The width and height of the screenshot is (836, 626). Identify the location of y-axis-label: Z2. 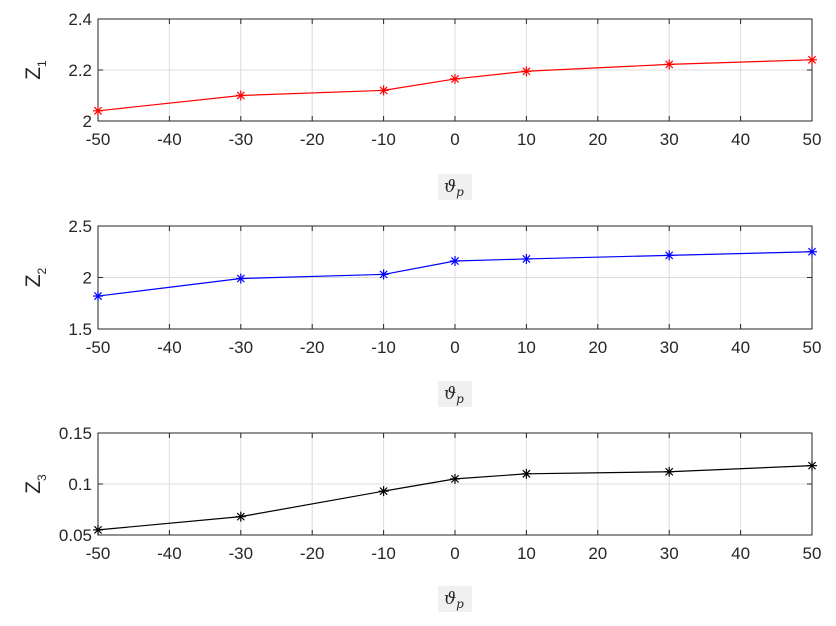
(35, 277).